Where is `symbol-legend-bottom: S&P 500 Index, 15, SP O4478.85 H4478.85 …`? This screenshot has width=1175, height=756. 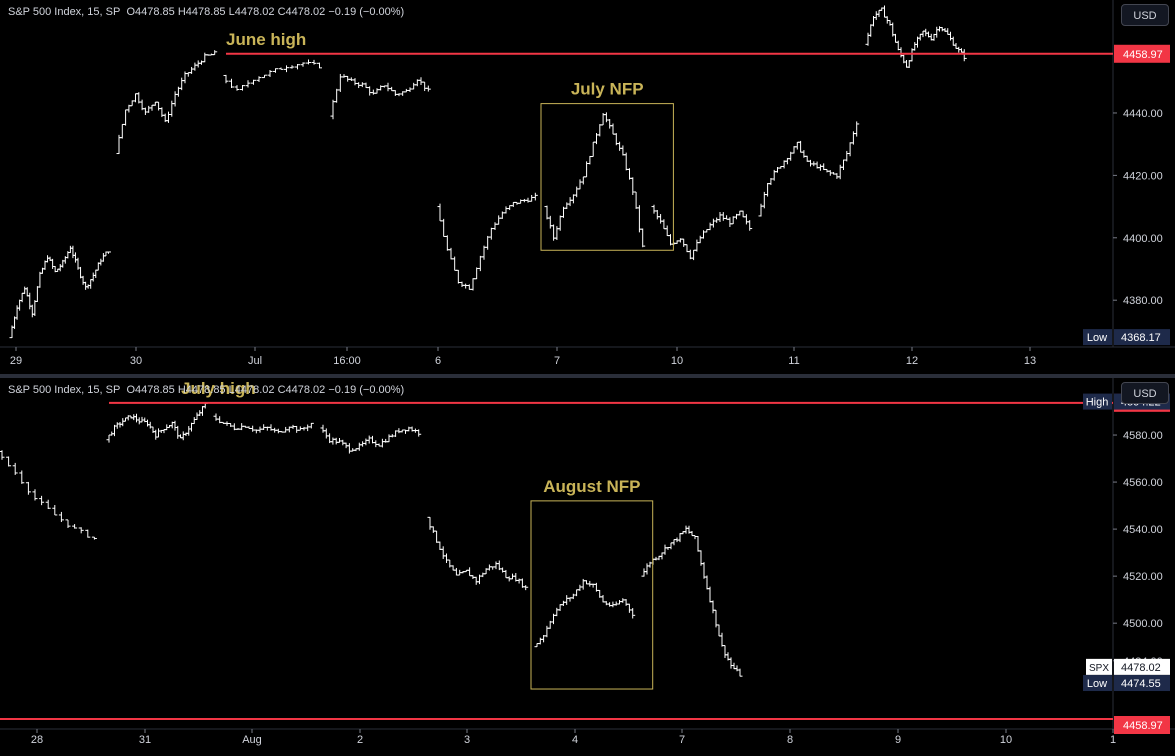 symbol-legend-bottom: S&P 500 Index, 15, SP O4478.85 H4478.85 … is located at coordinates (206, 390).